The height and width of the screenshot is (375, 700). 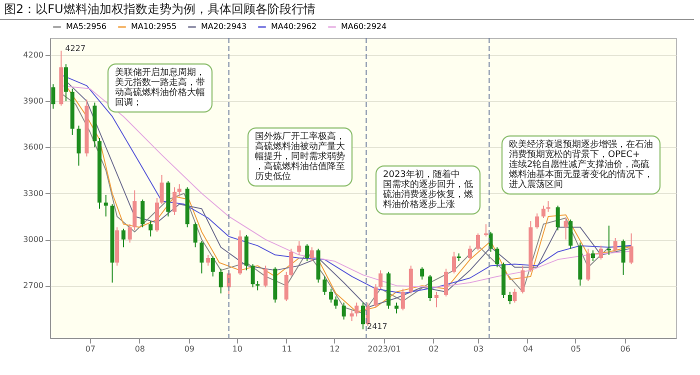 I want to click on legend-label: MA40:2962, so click(x=294, y=26).